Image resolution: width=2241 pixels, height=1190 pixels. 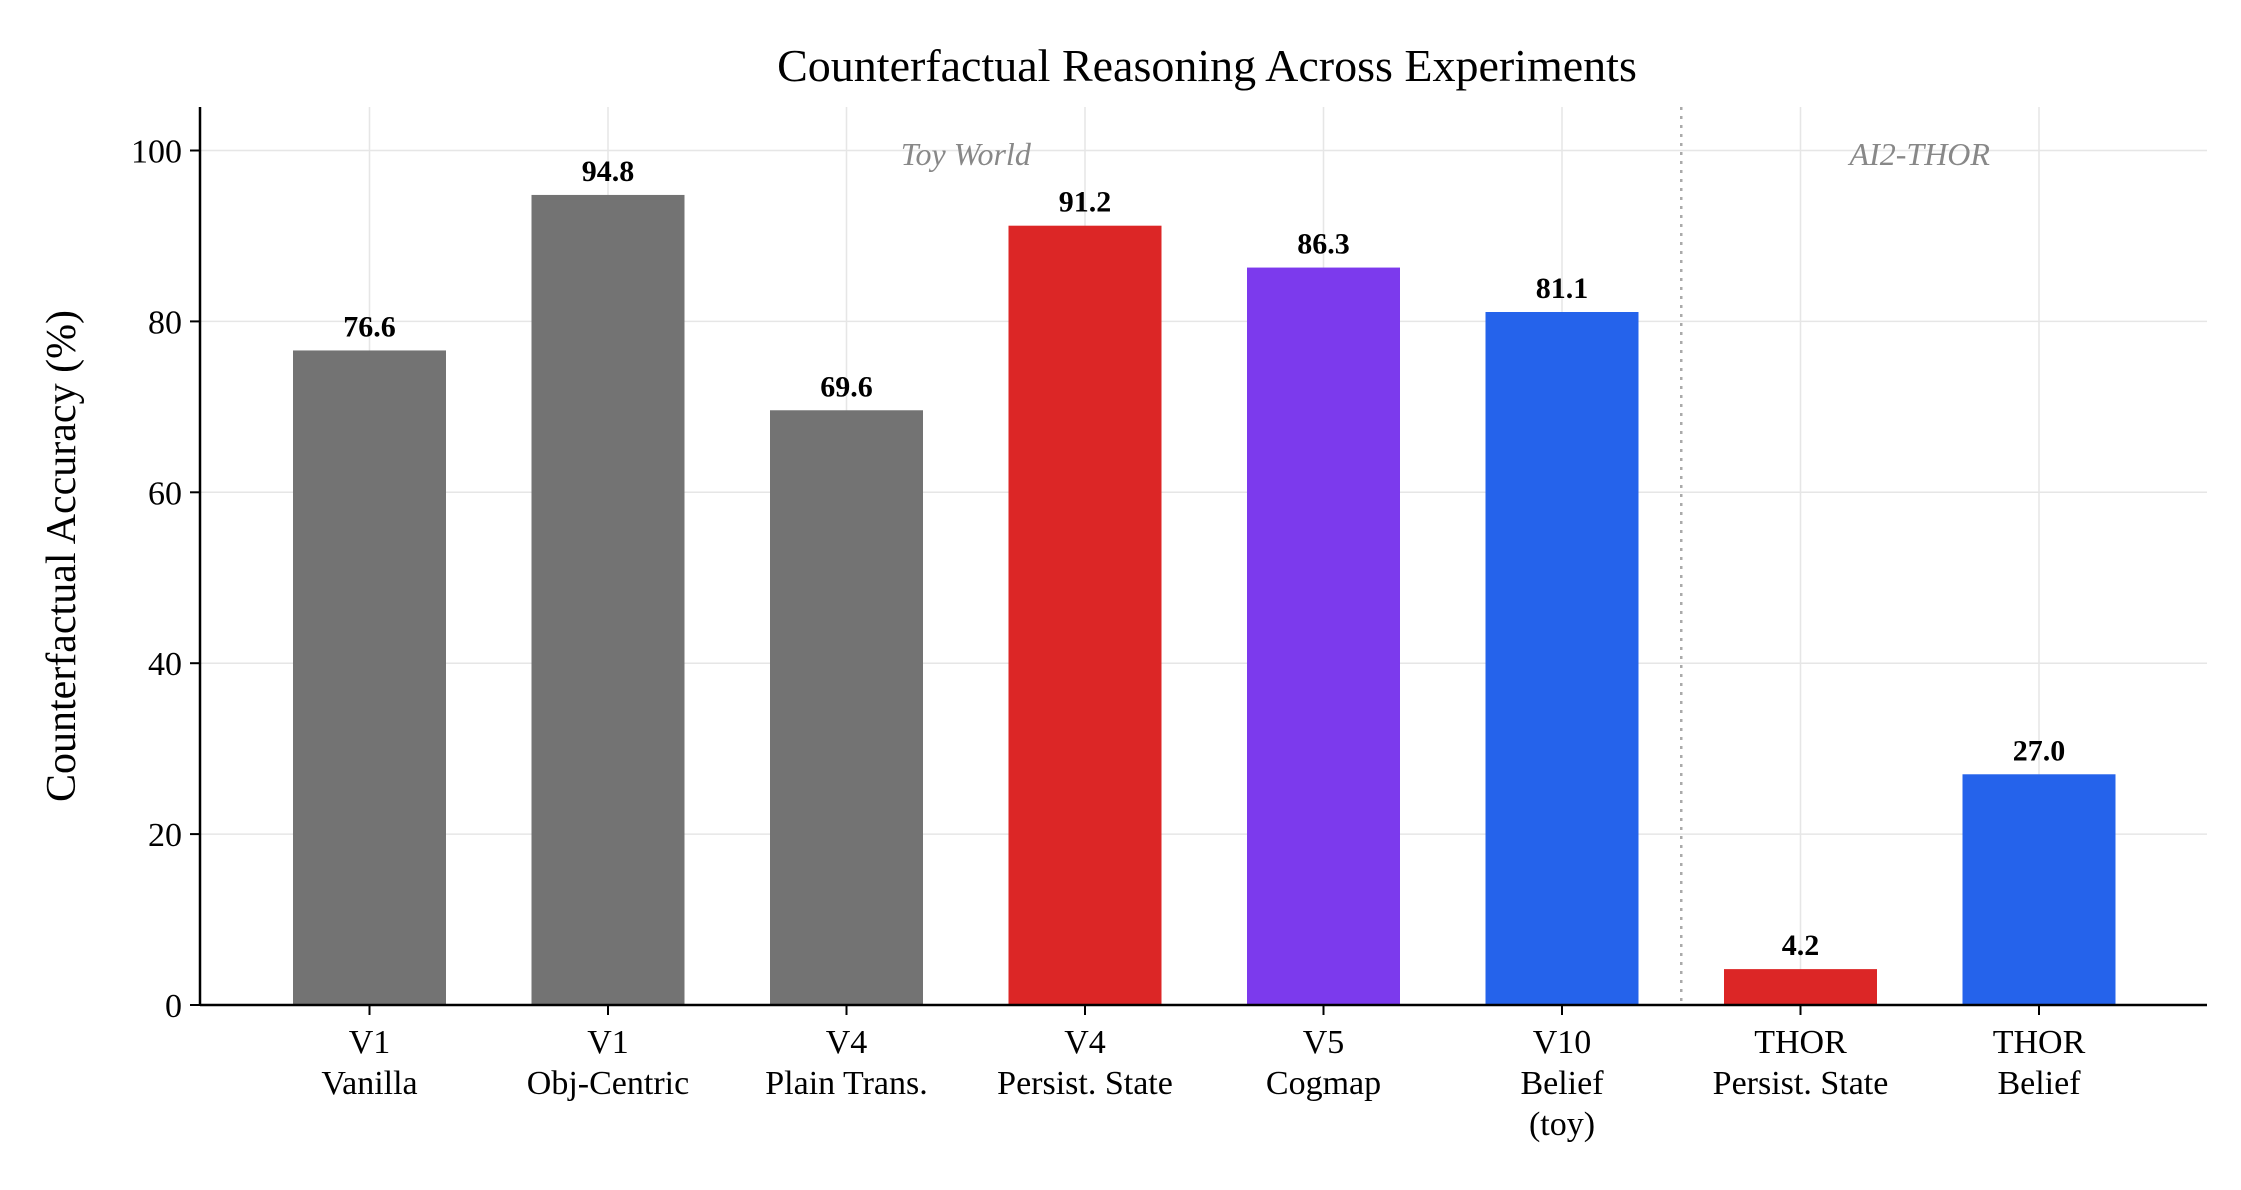 I want to click on bar-value-label: 76.6, so click(x=369, y=326).